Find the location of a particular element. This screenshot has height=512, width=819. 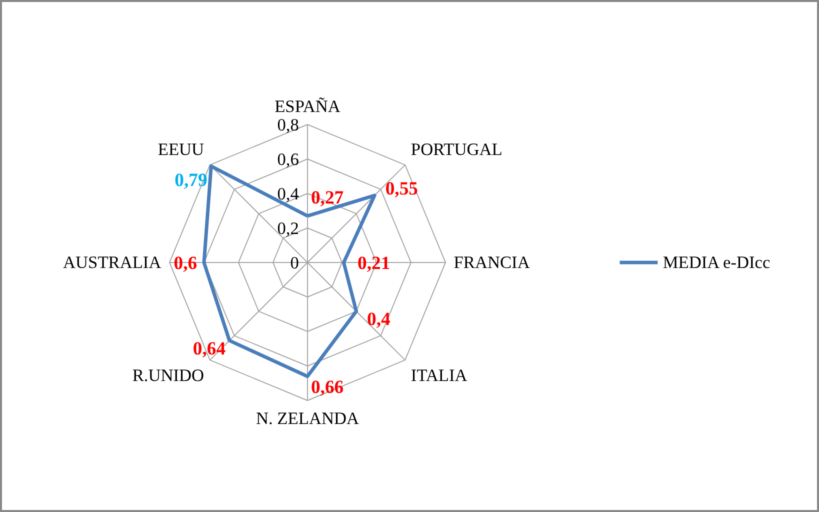

data-label: 0,21 is located at coordinates (374, 263).